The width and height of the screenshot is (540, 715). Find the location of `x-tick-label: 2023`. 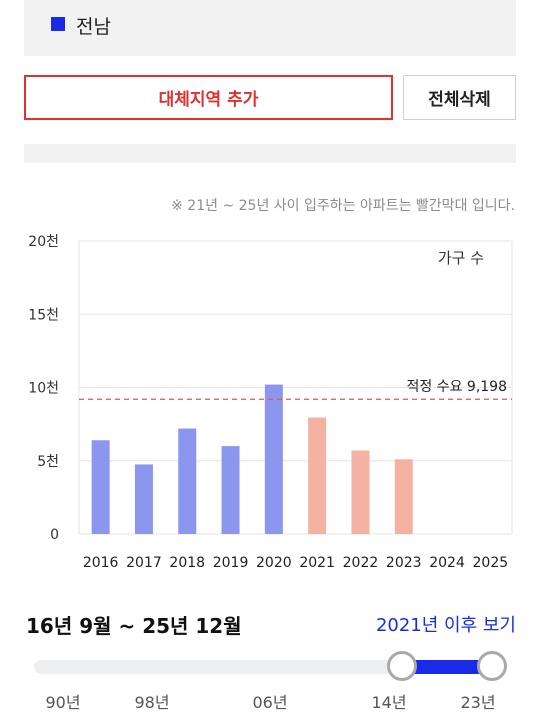

x-tick-label: 2023 is located at coordinates (404, 563).